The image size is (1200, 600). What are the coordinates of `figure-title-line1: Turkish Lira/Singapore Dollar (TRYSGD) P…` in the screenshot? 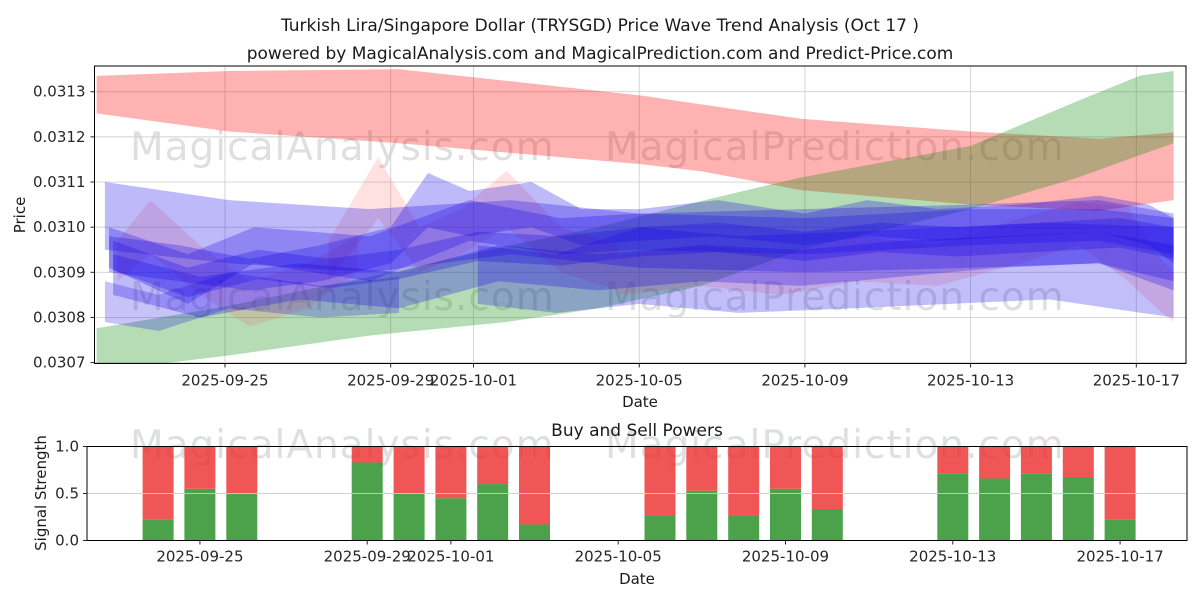 It's located at (600, 26).